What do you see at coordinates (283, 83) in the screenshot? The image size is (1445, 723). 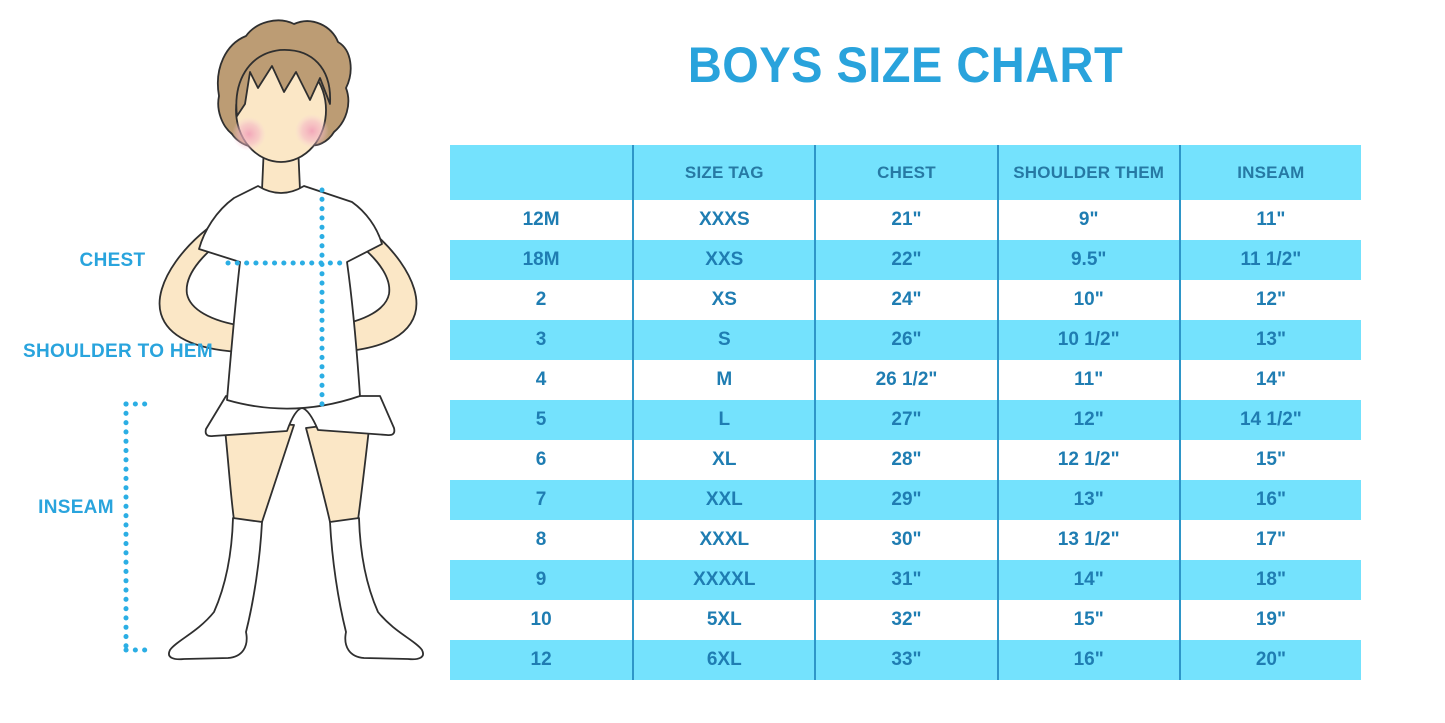 I see `boy-hair-fringe` at bounding box center [283, 83].